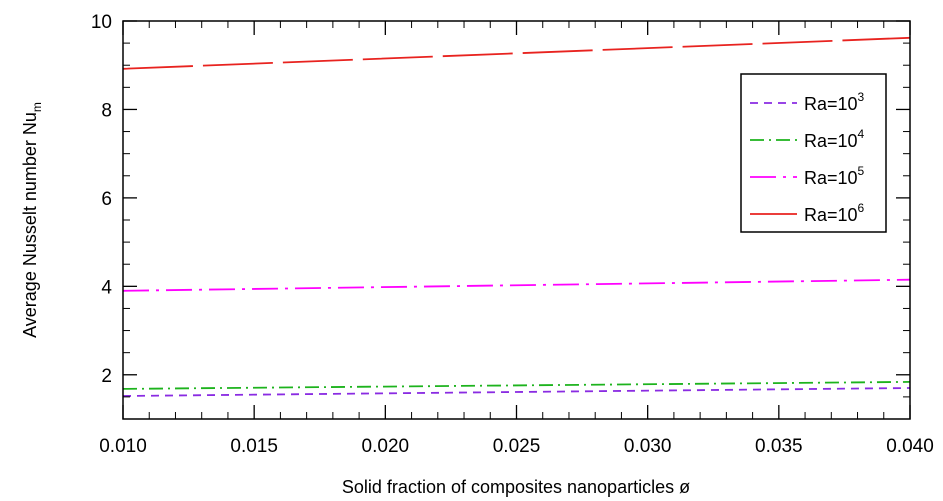 This screenshot has width=943, height=501. What do you see at coordinates (779, 446) in the screenshot?
I see `x-tick-label: 0.035` at bounding box center [779, 446].